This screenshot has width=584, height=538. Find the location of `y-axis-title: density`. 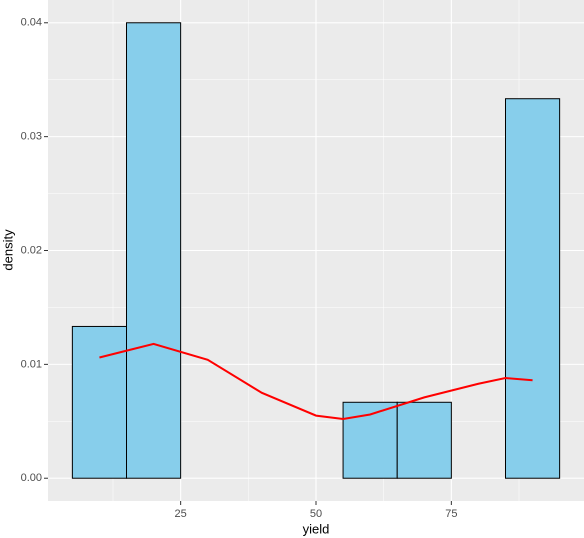

y-axis-title: density is located at coordinates (7, 250).